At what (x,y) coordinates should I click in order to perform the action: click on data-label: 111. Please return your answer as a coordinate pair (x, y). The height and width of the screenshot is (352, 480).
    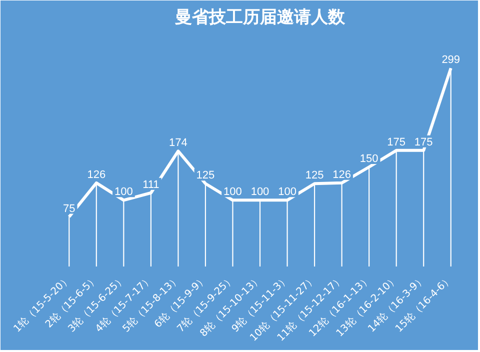
    Looking at the image, I should click on (151, 184).